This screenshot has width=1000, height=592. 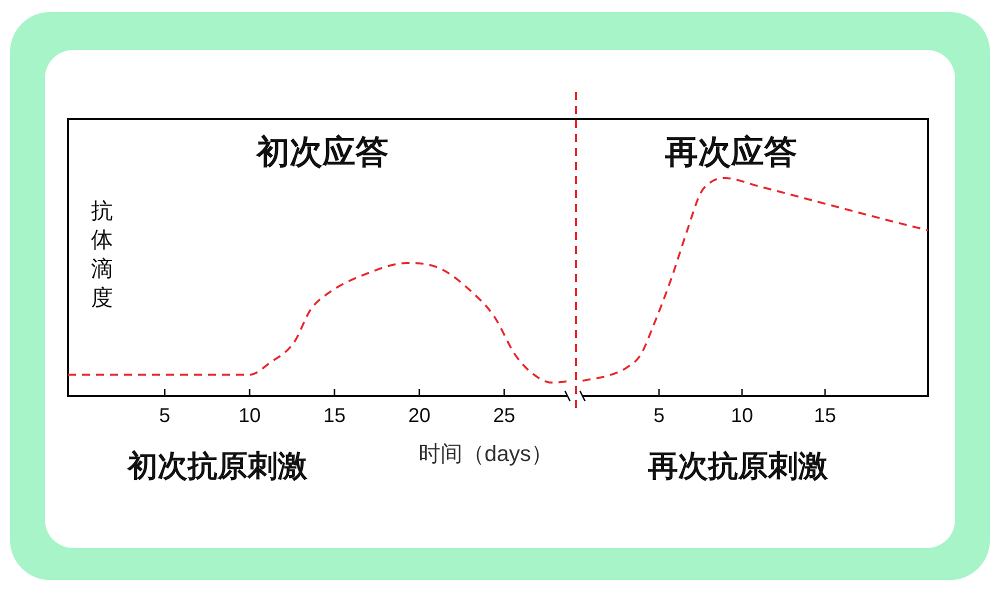 What do you see at coordinates (504, 416) in the screenshot?
I see `x-tick-label: 25` at bounding box center [504, 416].